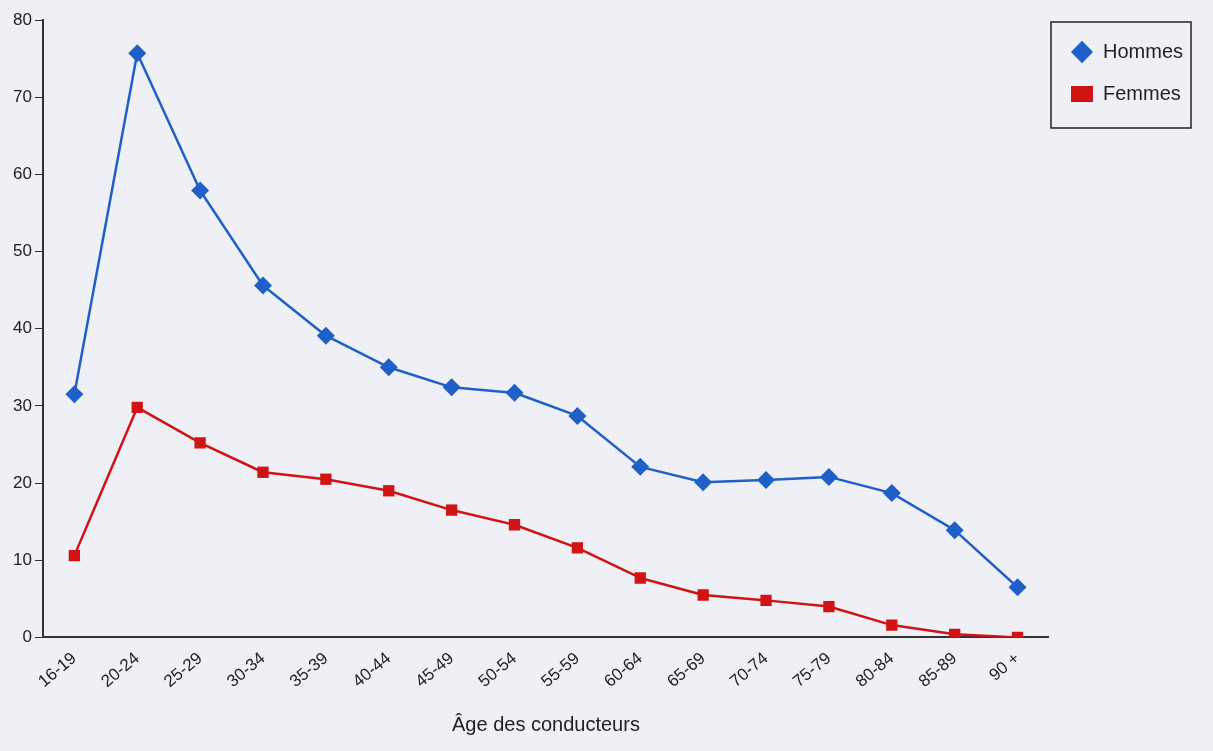 The image size is (1213, 751). I want to click on y-tick-label: 80, so click(22, 19).